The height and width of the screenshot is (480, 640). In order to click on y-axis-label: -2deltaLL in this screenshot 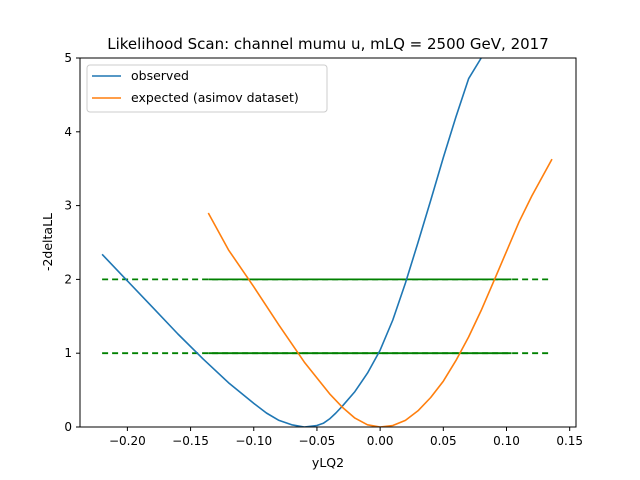, I will do `click(47, 242)`.